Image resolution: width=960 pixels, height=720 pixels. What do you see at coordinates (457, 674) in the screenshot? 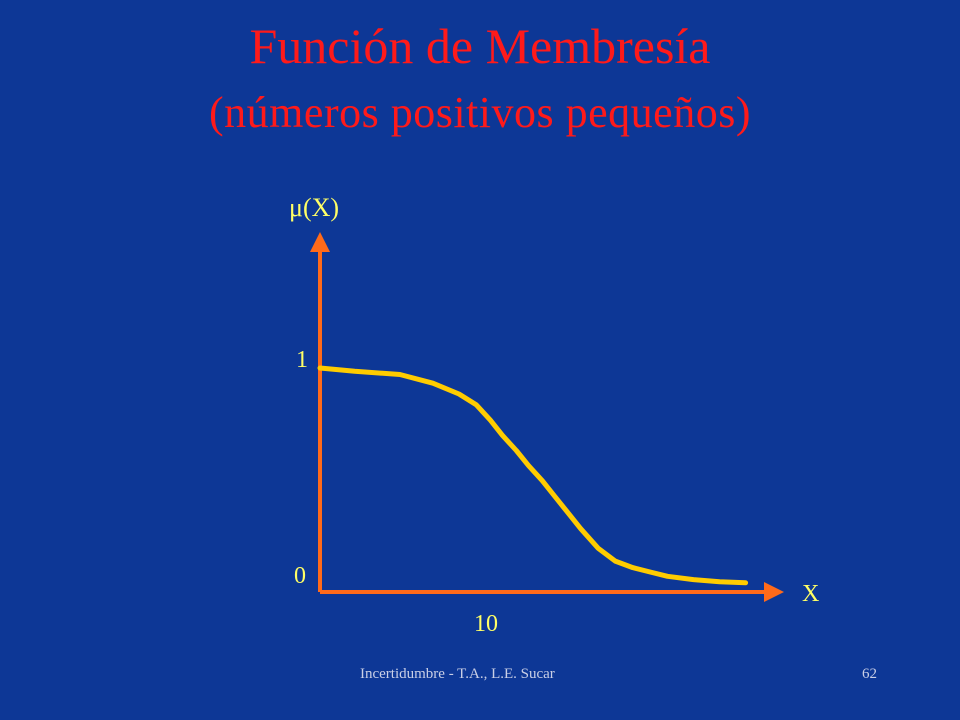
I see `footer-text: Incertidumbre - T.A., L.E. Sucar` at bounding box center [457, 674].